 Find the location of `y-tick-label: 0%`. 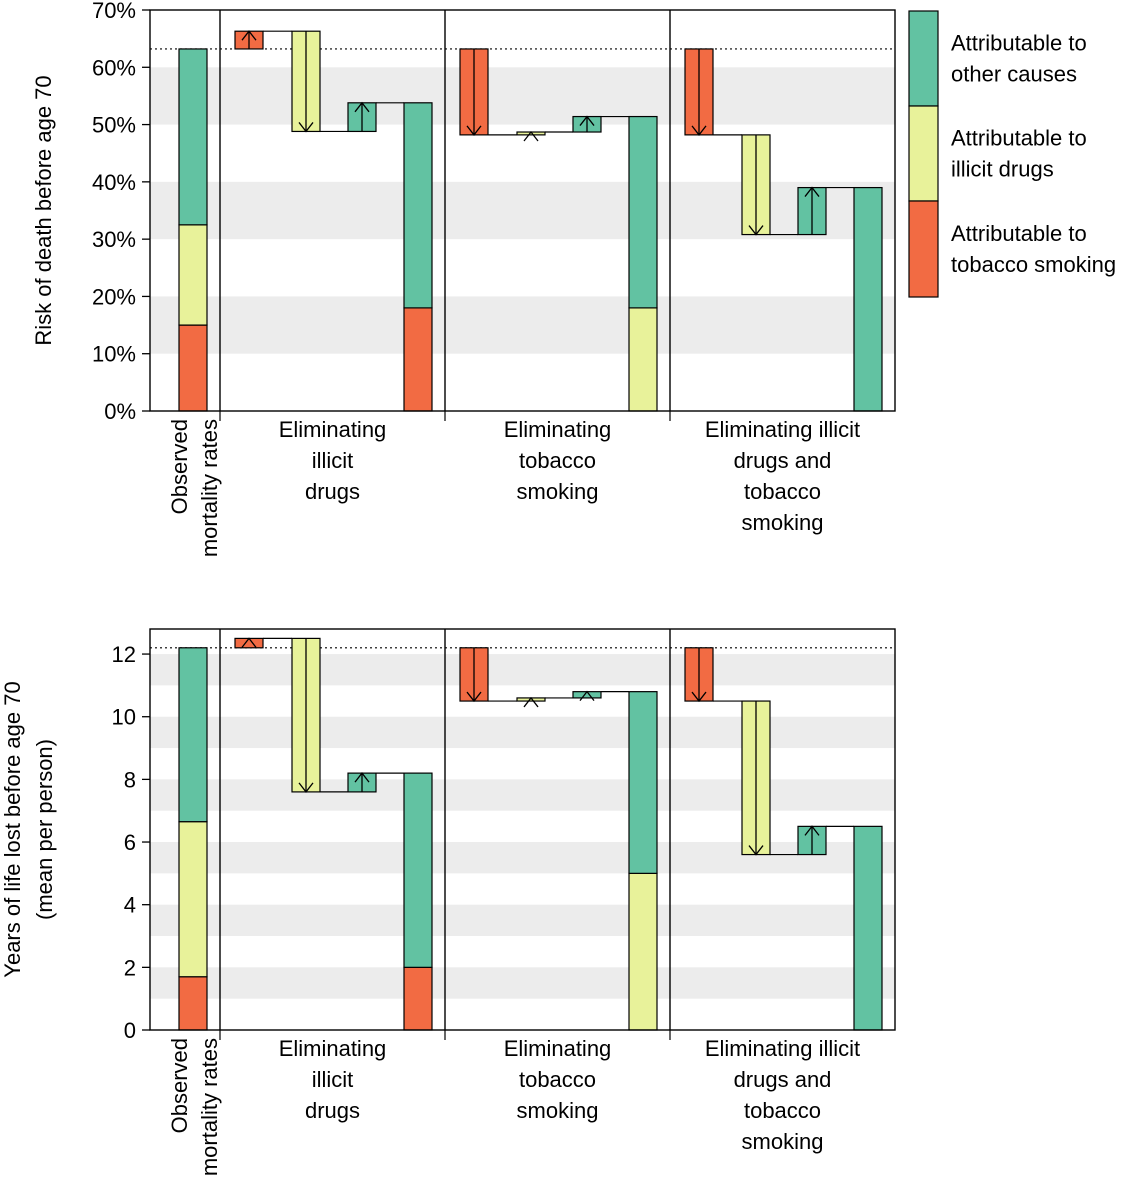

y-tick-label: 0% is located at coordinates (120, 411).